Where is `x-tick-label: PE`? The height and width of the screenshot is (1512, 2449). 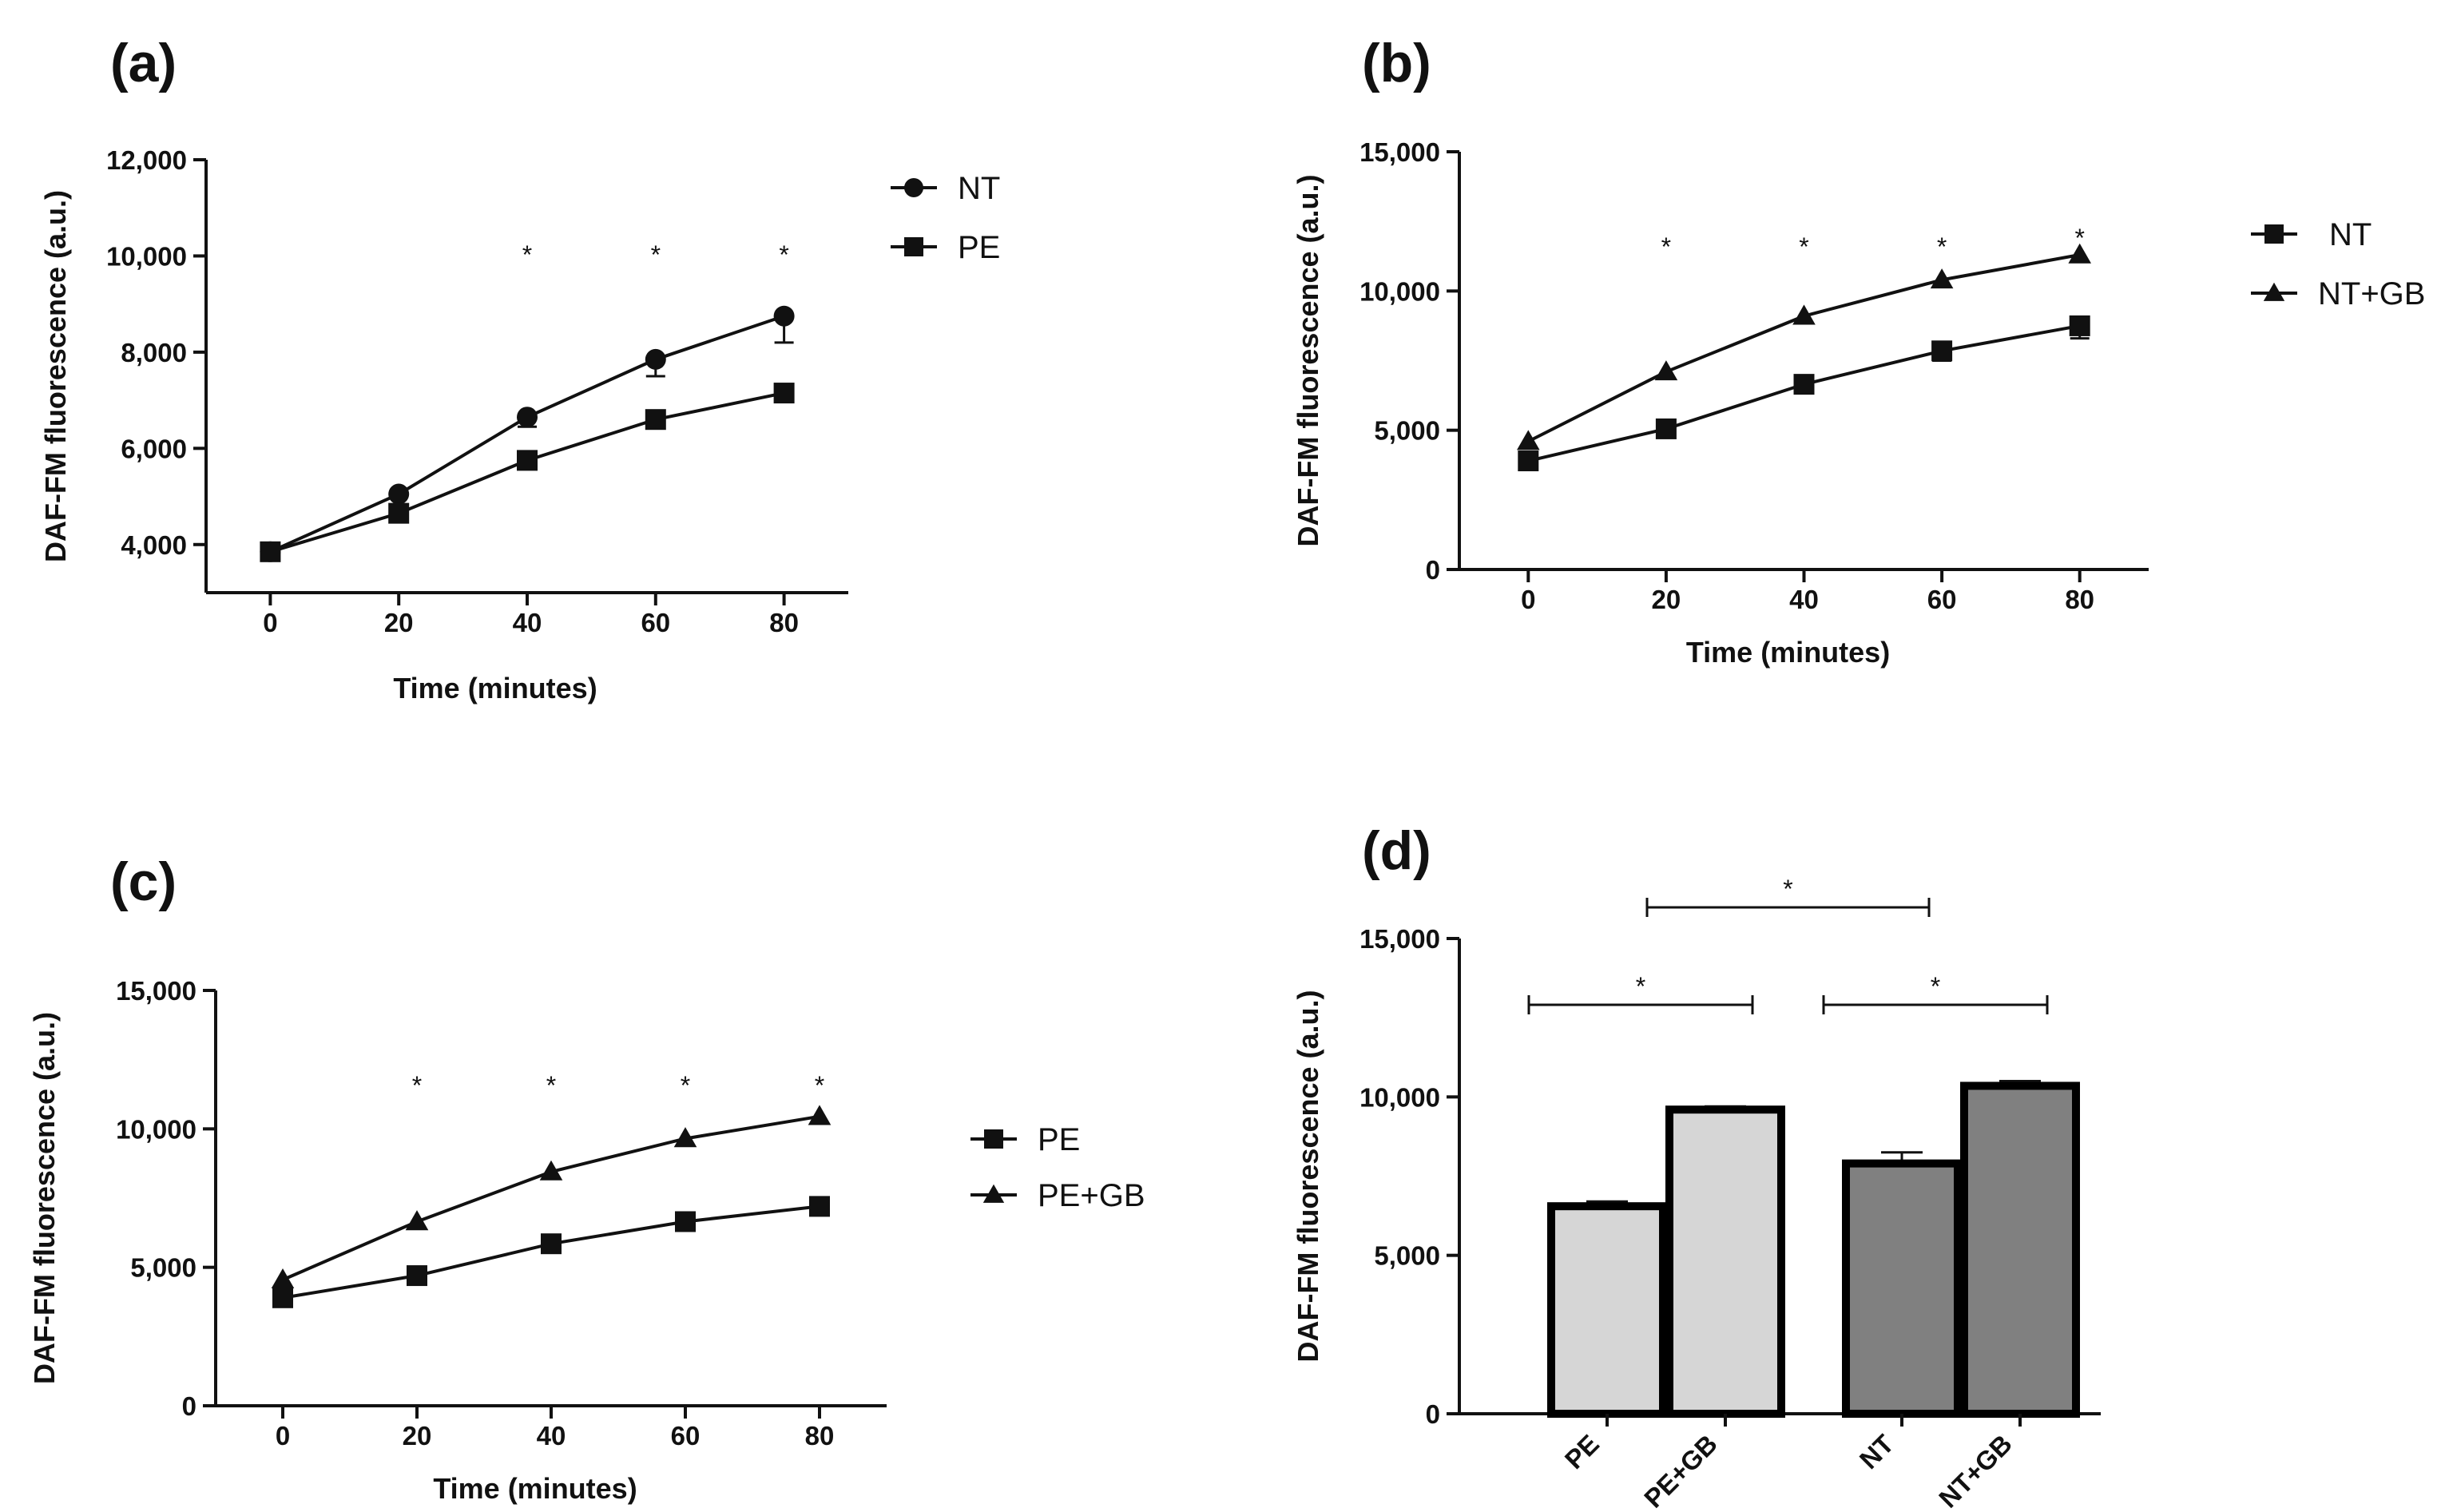 x-tick-label: PE is located at coordinates (1582, 1451).